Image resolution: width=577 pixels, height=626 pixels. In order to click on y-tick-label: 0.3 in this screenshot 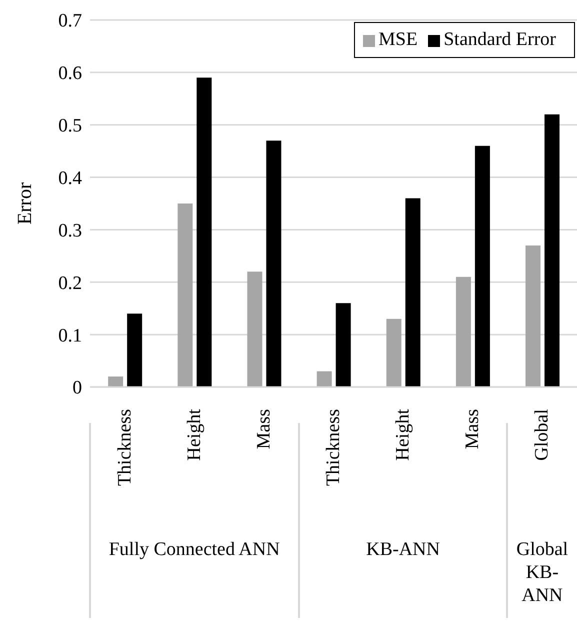, I will do `click(70, 231)`.